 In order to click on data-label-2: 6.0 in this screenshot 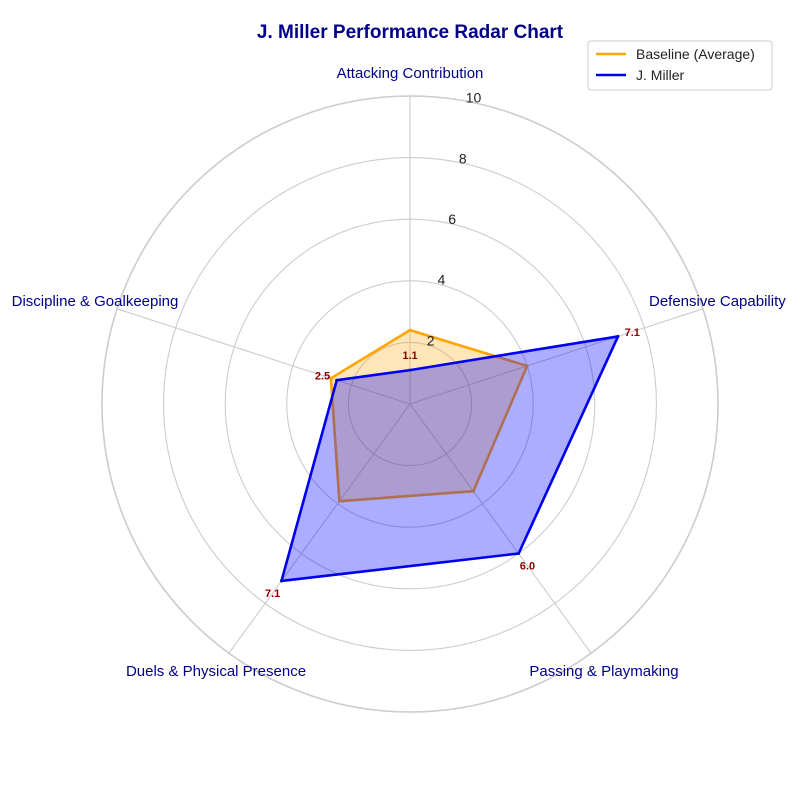, I will do `click(527, 567)`.